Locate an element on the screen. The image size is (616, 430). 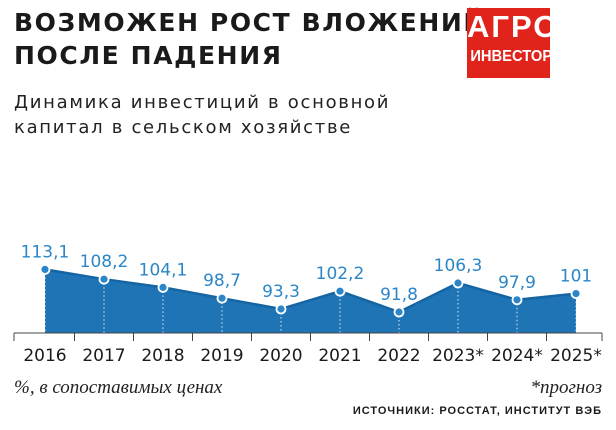
area-layer is located at coordinates (310, 298).